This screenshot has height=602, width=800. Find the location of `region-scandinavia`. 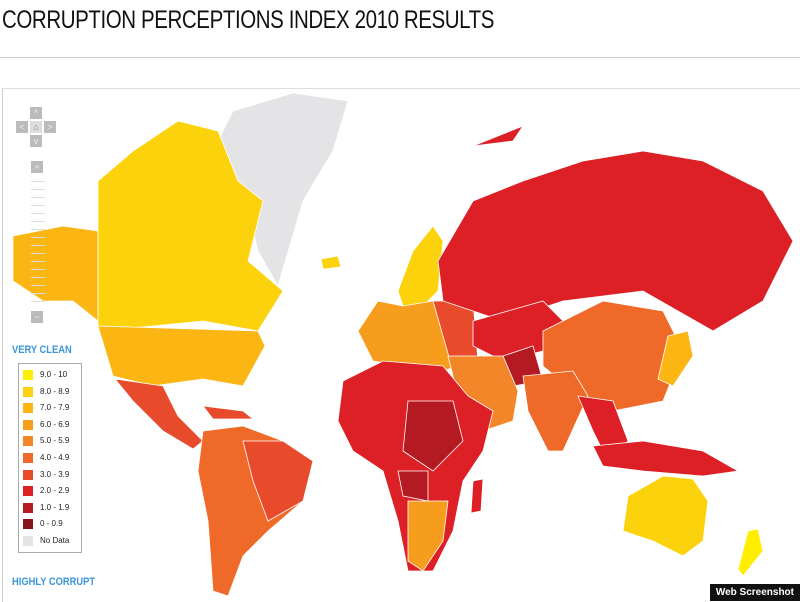

region-scandinavia is located at coordinates (420, 268).